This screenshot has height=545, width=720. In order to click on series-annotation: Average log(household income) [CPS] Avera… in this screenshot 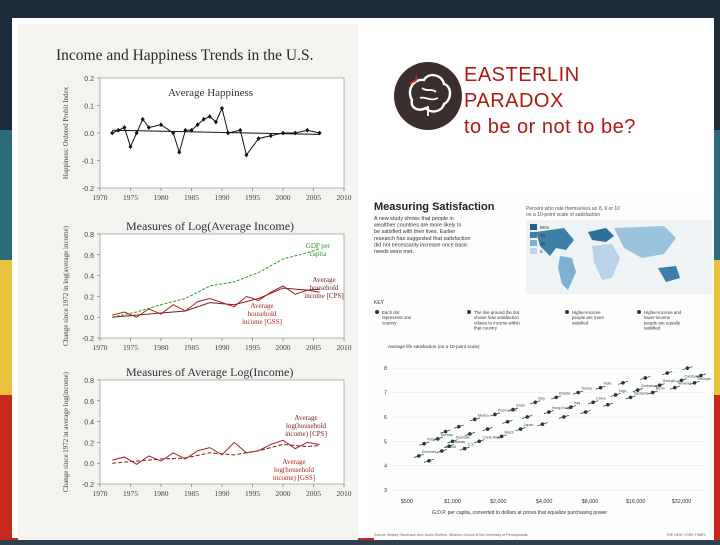, I will do `click(306, 426)`.